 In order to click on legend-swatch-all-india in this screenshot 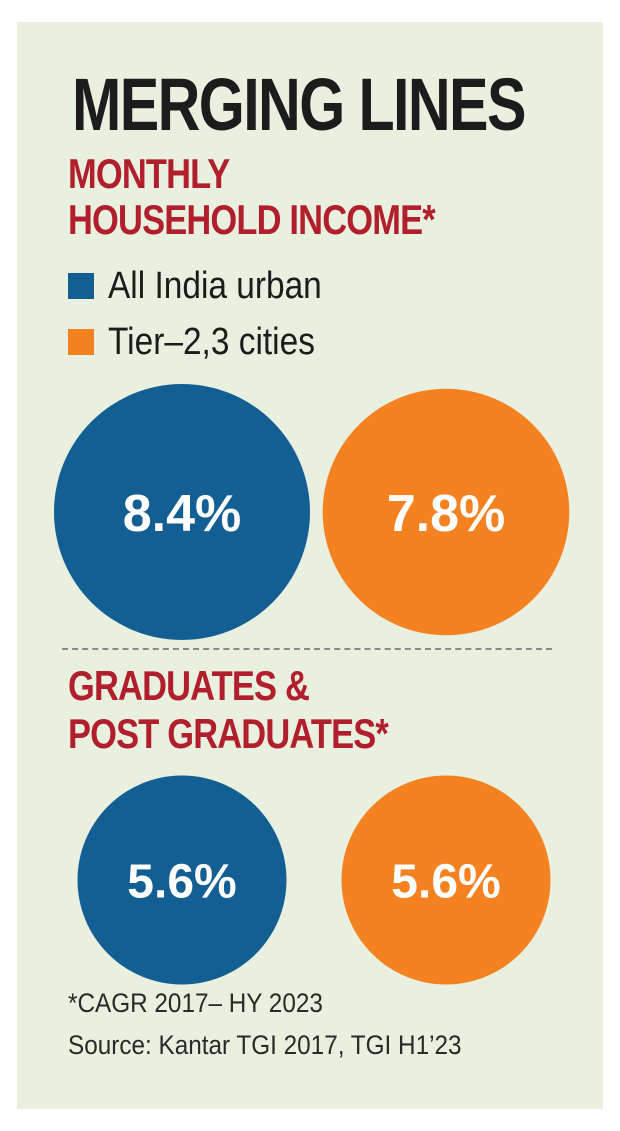, I will do `click(81, 286)`.